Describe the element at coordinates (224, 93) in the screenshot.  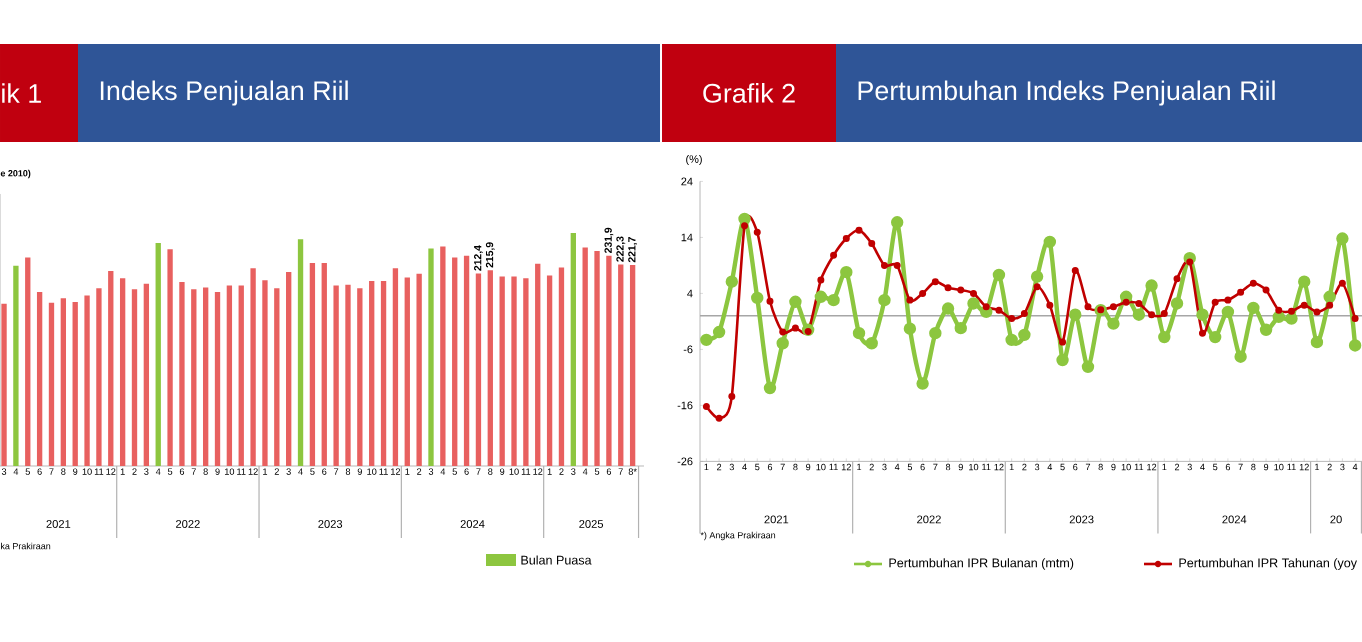
I see `chart-title: Indeks Penjualan Riil` at that location.